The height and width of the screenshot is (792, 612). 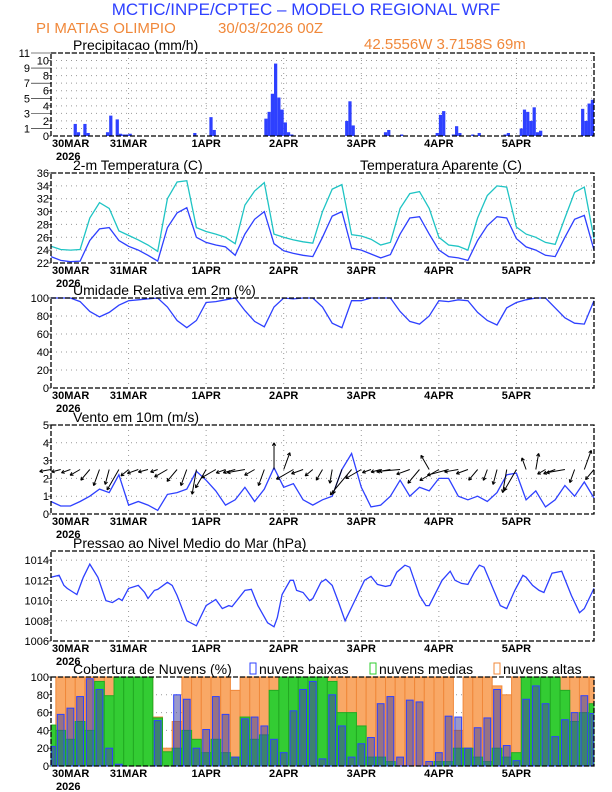 I want to click on cloud-legend-label: nuvens baixas, so click(x=304, y=669).